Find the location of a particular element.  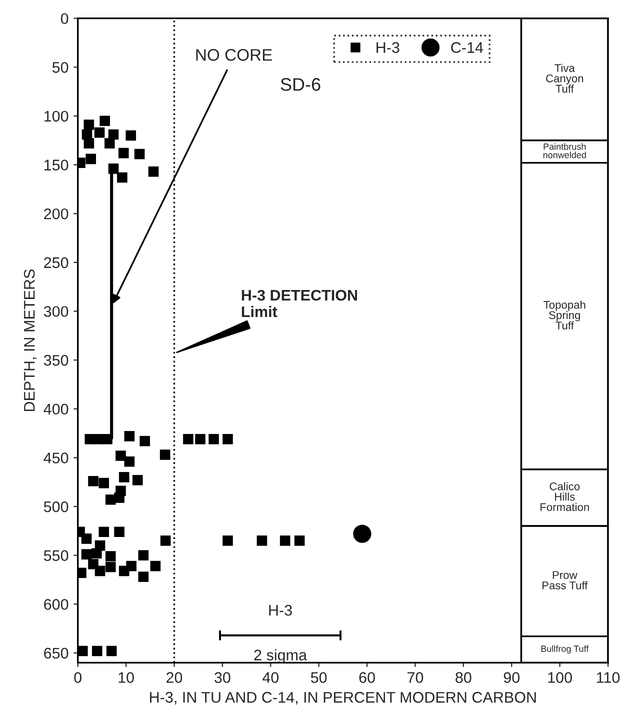

y-tick-label: 400 is located at coordinates (56, 409).